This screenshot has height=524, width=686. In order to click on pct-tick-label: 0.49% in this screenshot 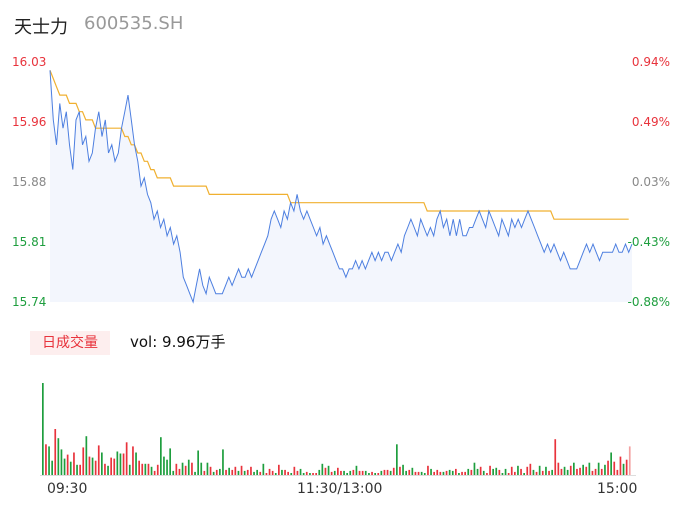, I will do `click(650, 122)`.